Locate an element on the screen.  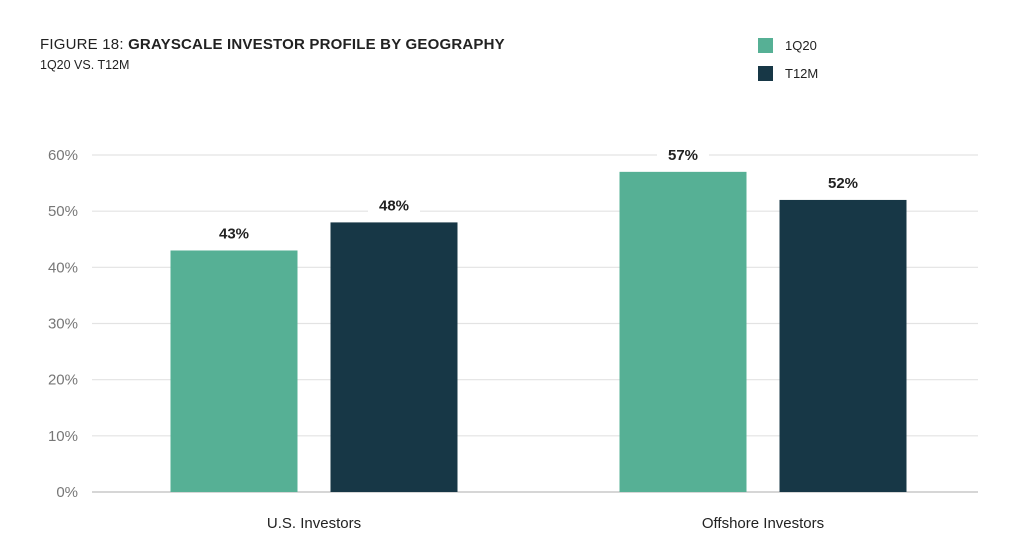
y-tick-label: 30% is located at coordinates (63, 324).